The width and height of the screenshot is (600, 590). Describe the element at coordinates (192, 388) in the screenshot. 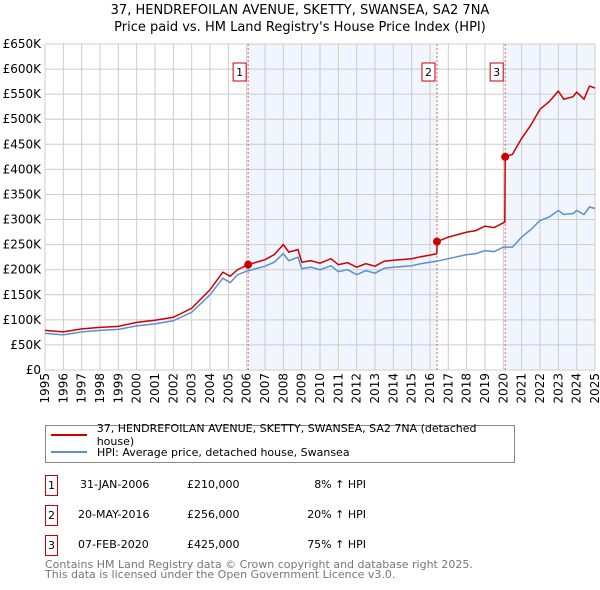

I see `x-tick-label: 2003` at that location.